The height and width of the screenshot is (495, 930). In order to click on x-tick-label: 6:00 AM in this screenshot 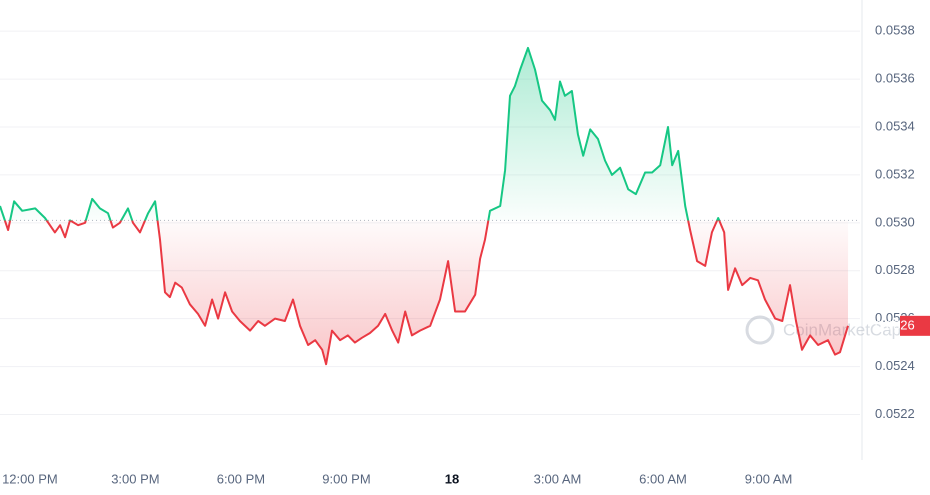, I will do `click(663, 478)`.